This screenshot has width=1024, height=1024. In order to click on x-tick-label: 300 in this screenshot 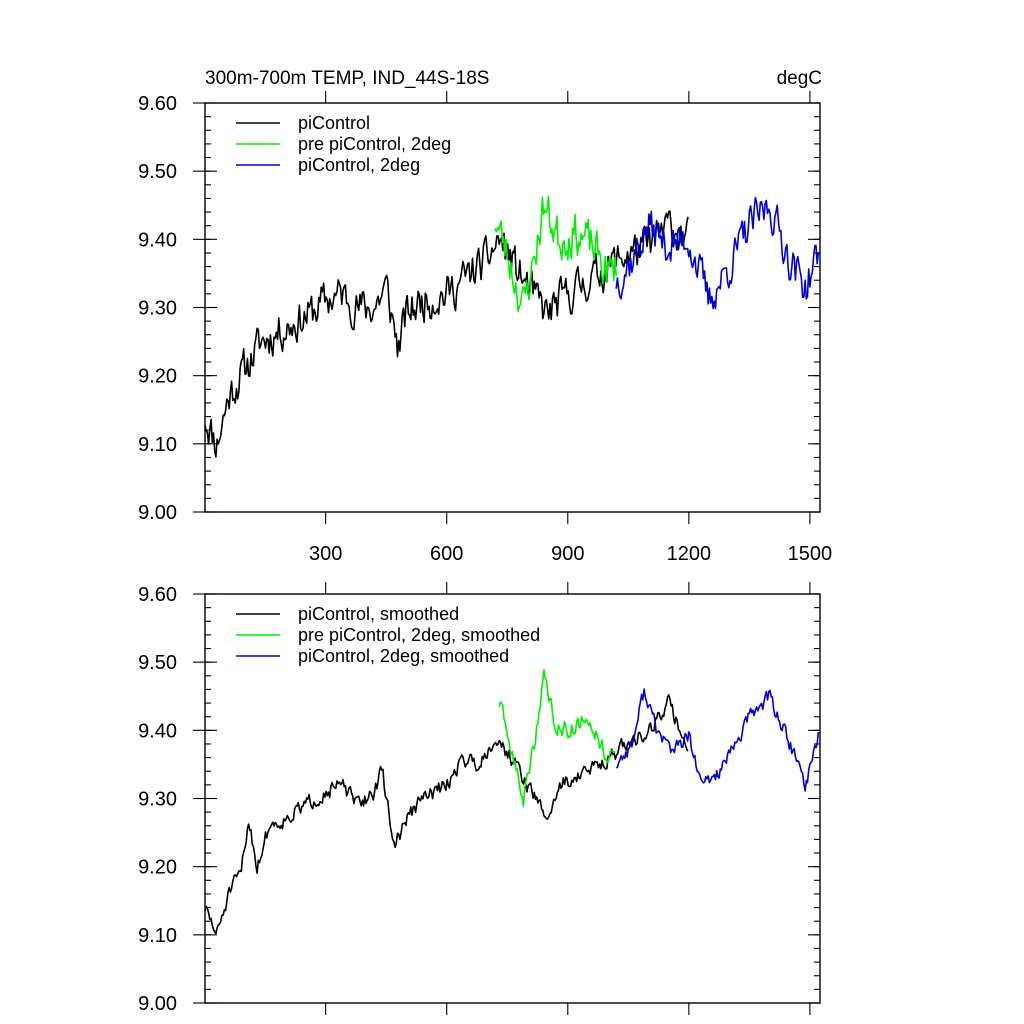, I will do `click(325, 554)`.